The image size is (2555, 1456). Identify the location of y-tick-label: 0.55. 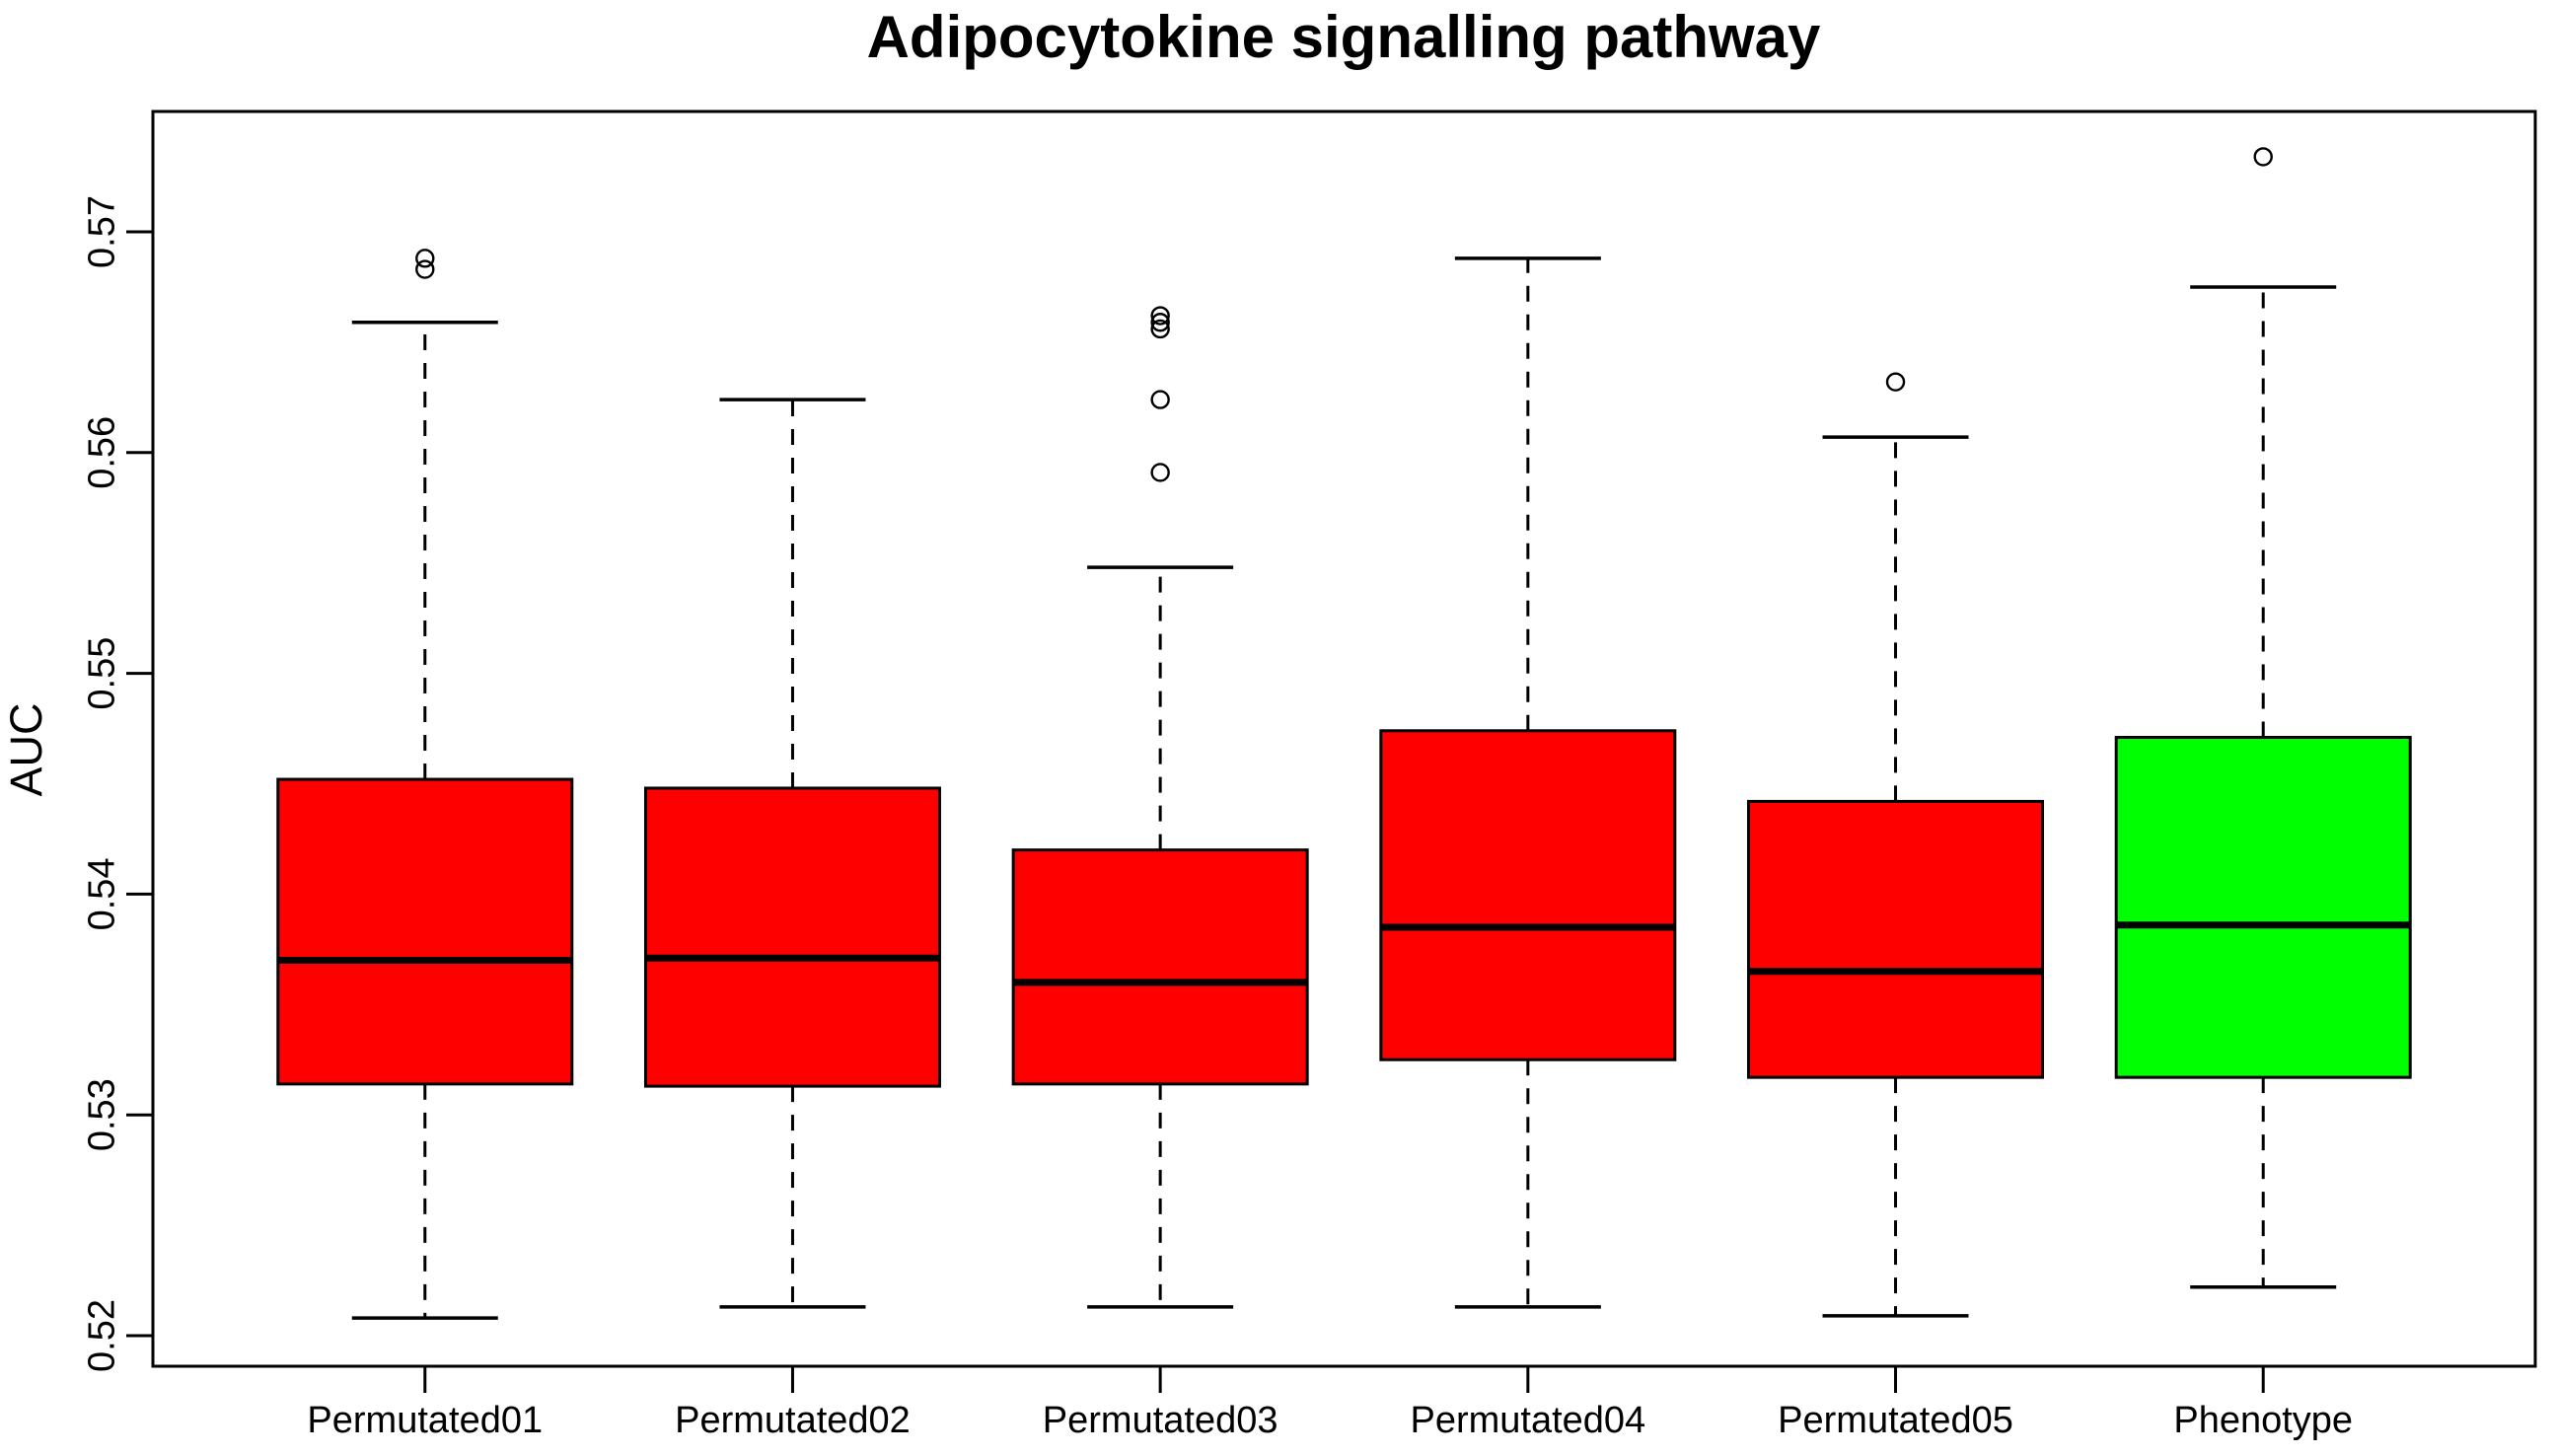
(101, 673).